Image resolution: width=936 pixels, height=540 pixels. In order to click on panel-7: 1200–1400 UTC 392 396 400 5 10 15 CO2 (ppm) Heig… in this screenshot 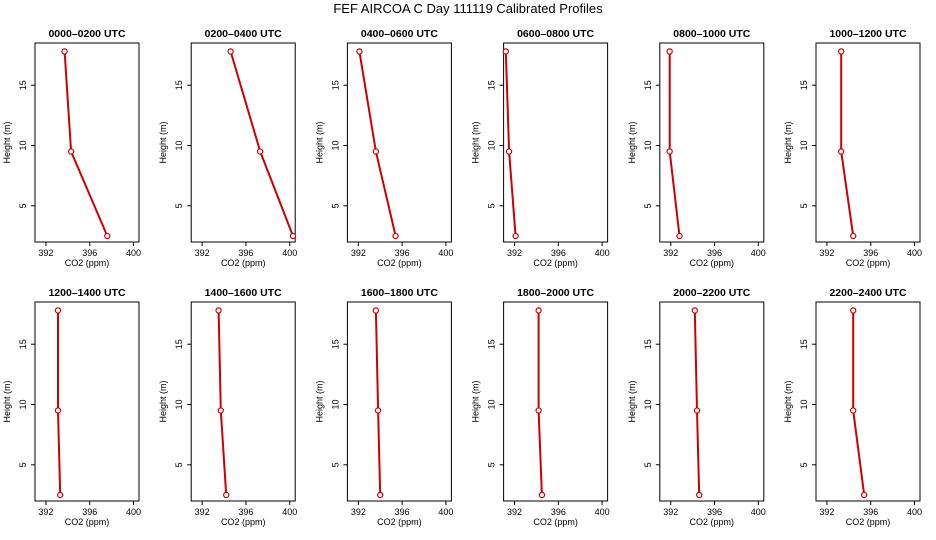, I will do `click(71, 407)`.